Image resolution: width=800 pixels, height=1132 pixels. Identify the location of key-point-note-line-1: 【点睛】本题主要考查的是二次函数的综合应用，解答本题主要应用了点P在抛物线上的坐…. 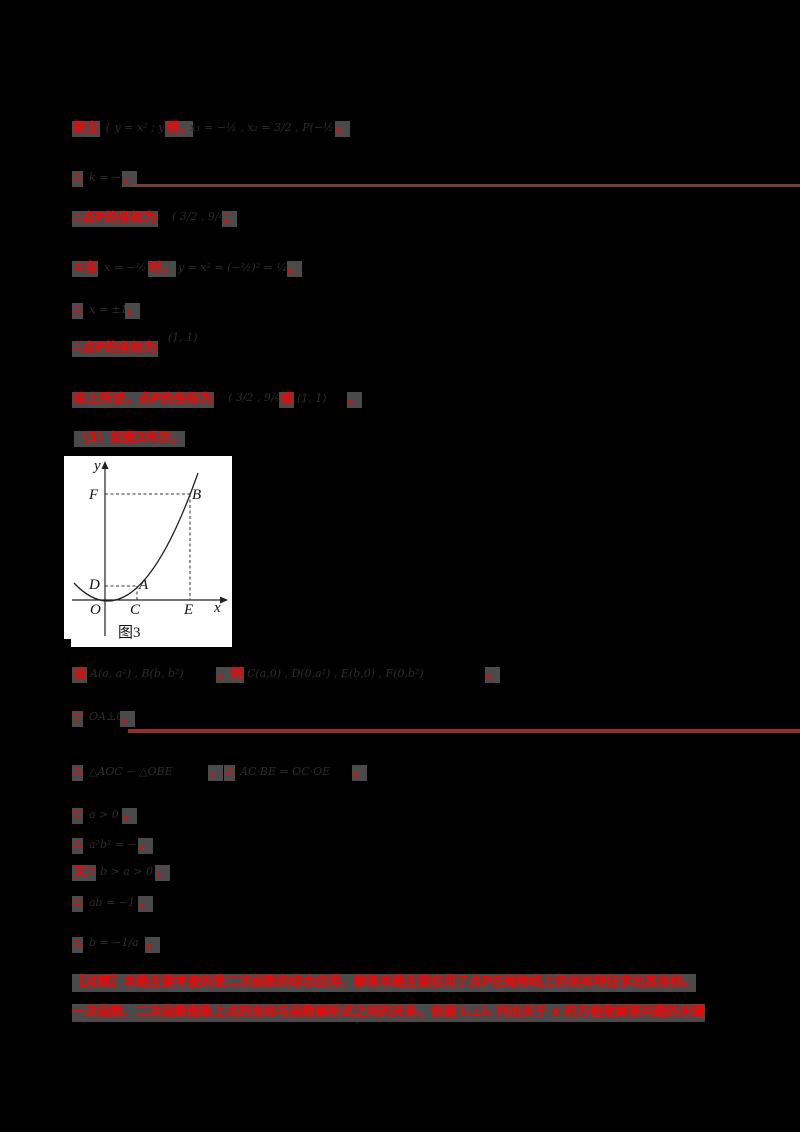
(384, 983).